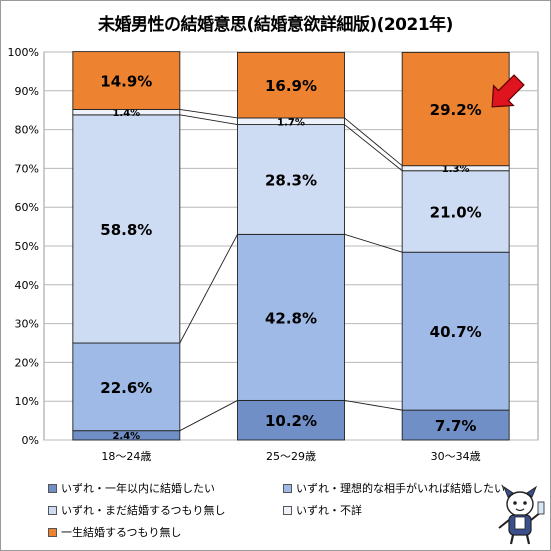 Image resolution: width=551 pixels, height=551 pixels. Describe the element at coordinates (27, 207) in the screenshot. I see `y-tick-label: 60%` at that location.